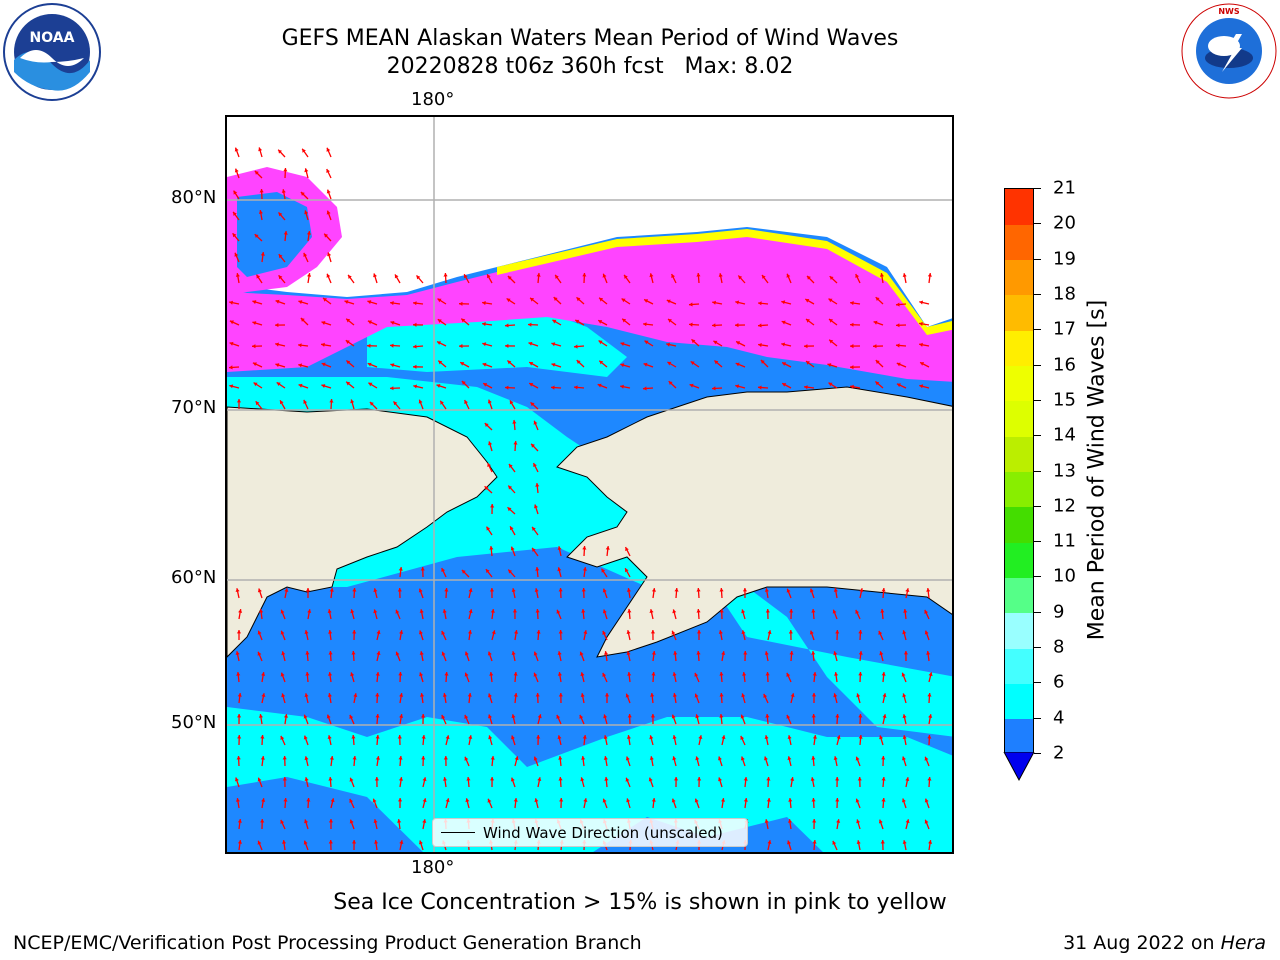 This screenshot has height=960, width=1280. Describe the element at coordinates (589, 779) in the screenshot. I see `ocean-pacific-cyan` at that location.